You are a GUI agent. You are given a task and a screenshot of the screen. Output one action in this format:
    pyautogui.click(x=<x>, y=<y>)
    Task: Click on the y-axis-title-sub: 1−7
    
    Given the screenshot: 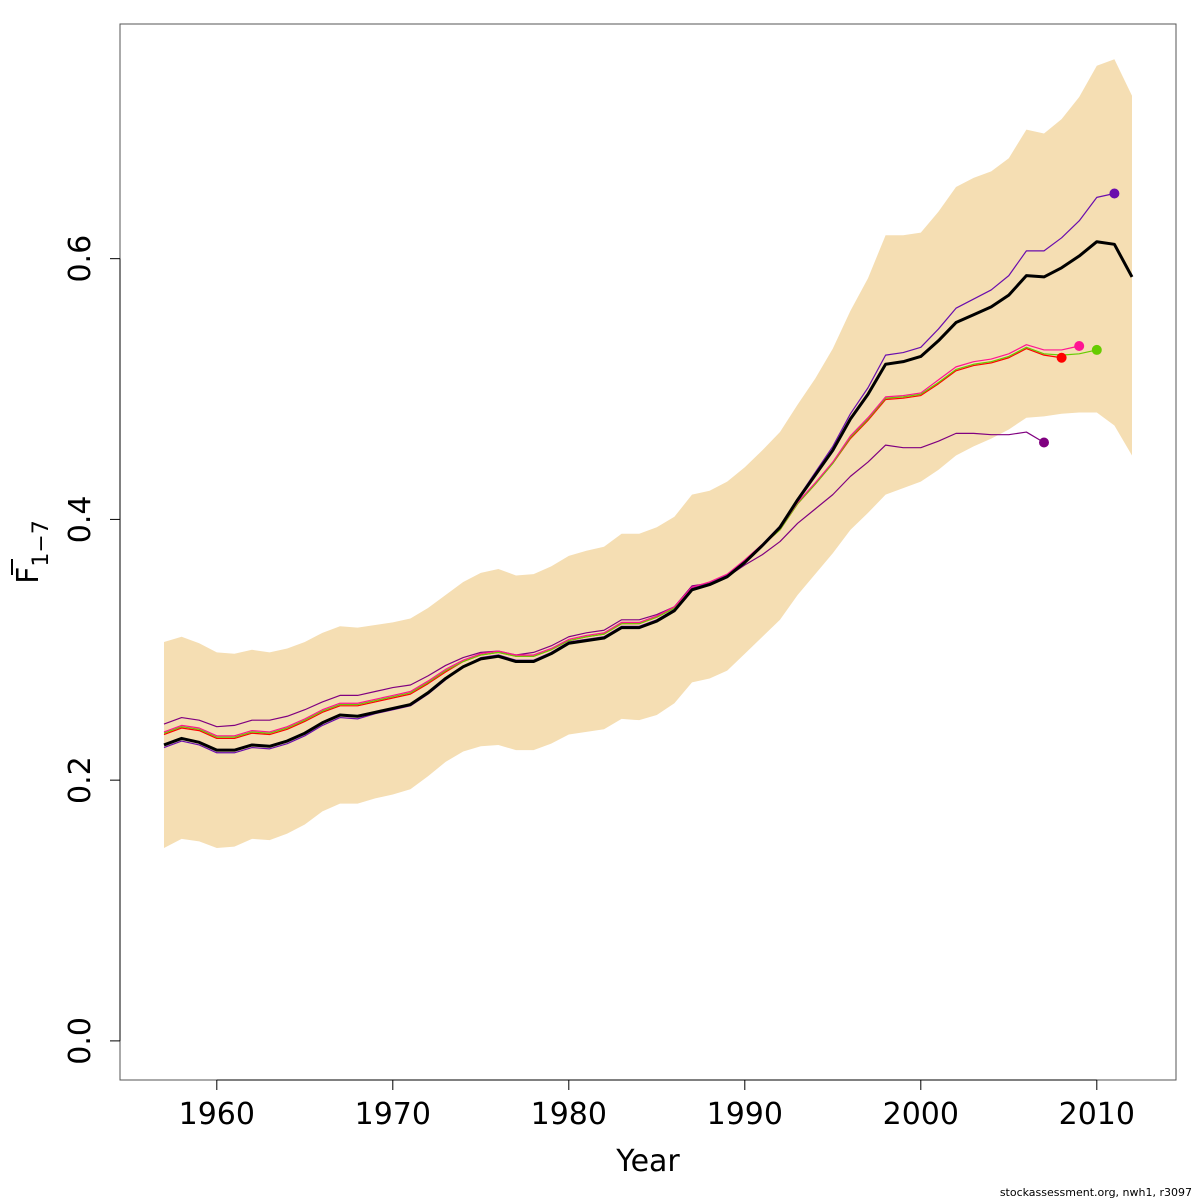 What is the action you would take?
    pyautogui.click(x=41, y=543)
    